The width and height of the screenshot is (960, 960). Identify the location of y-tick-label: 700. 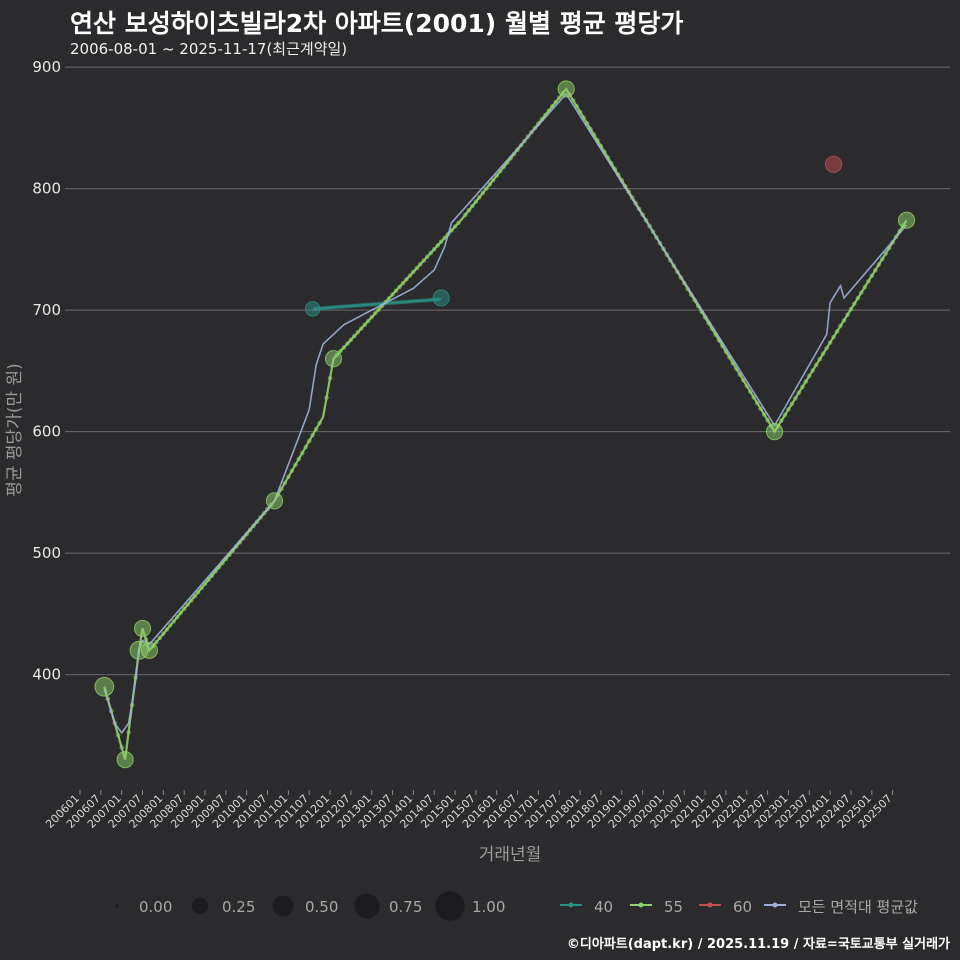
(46, 310).